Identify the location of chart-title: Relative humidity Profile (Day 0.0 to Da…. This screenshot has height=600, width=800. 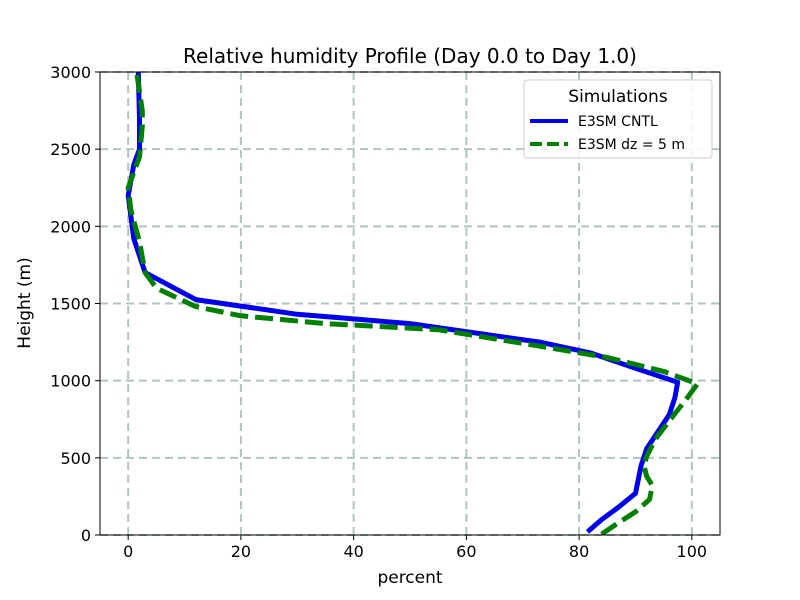
(410, 56).